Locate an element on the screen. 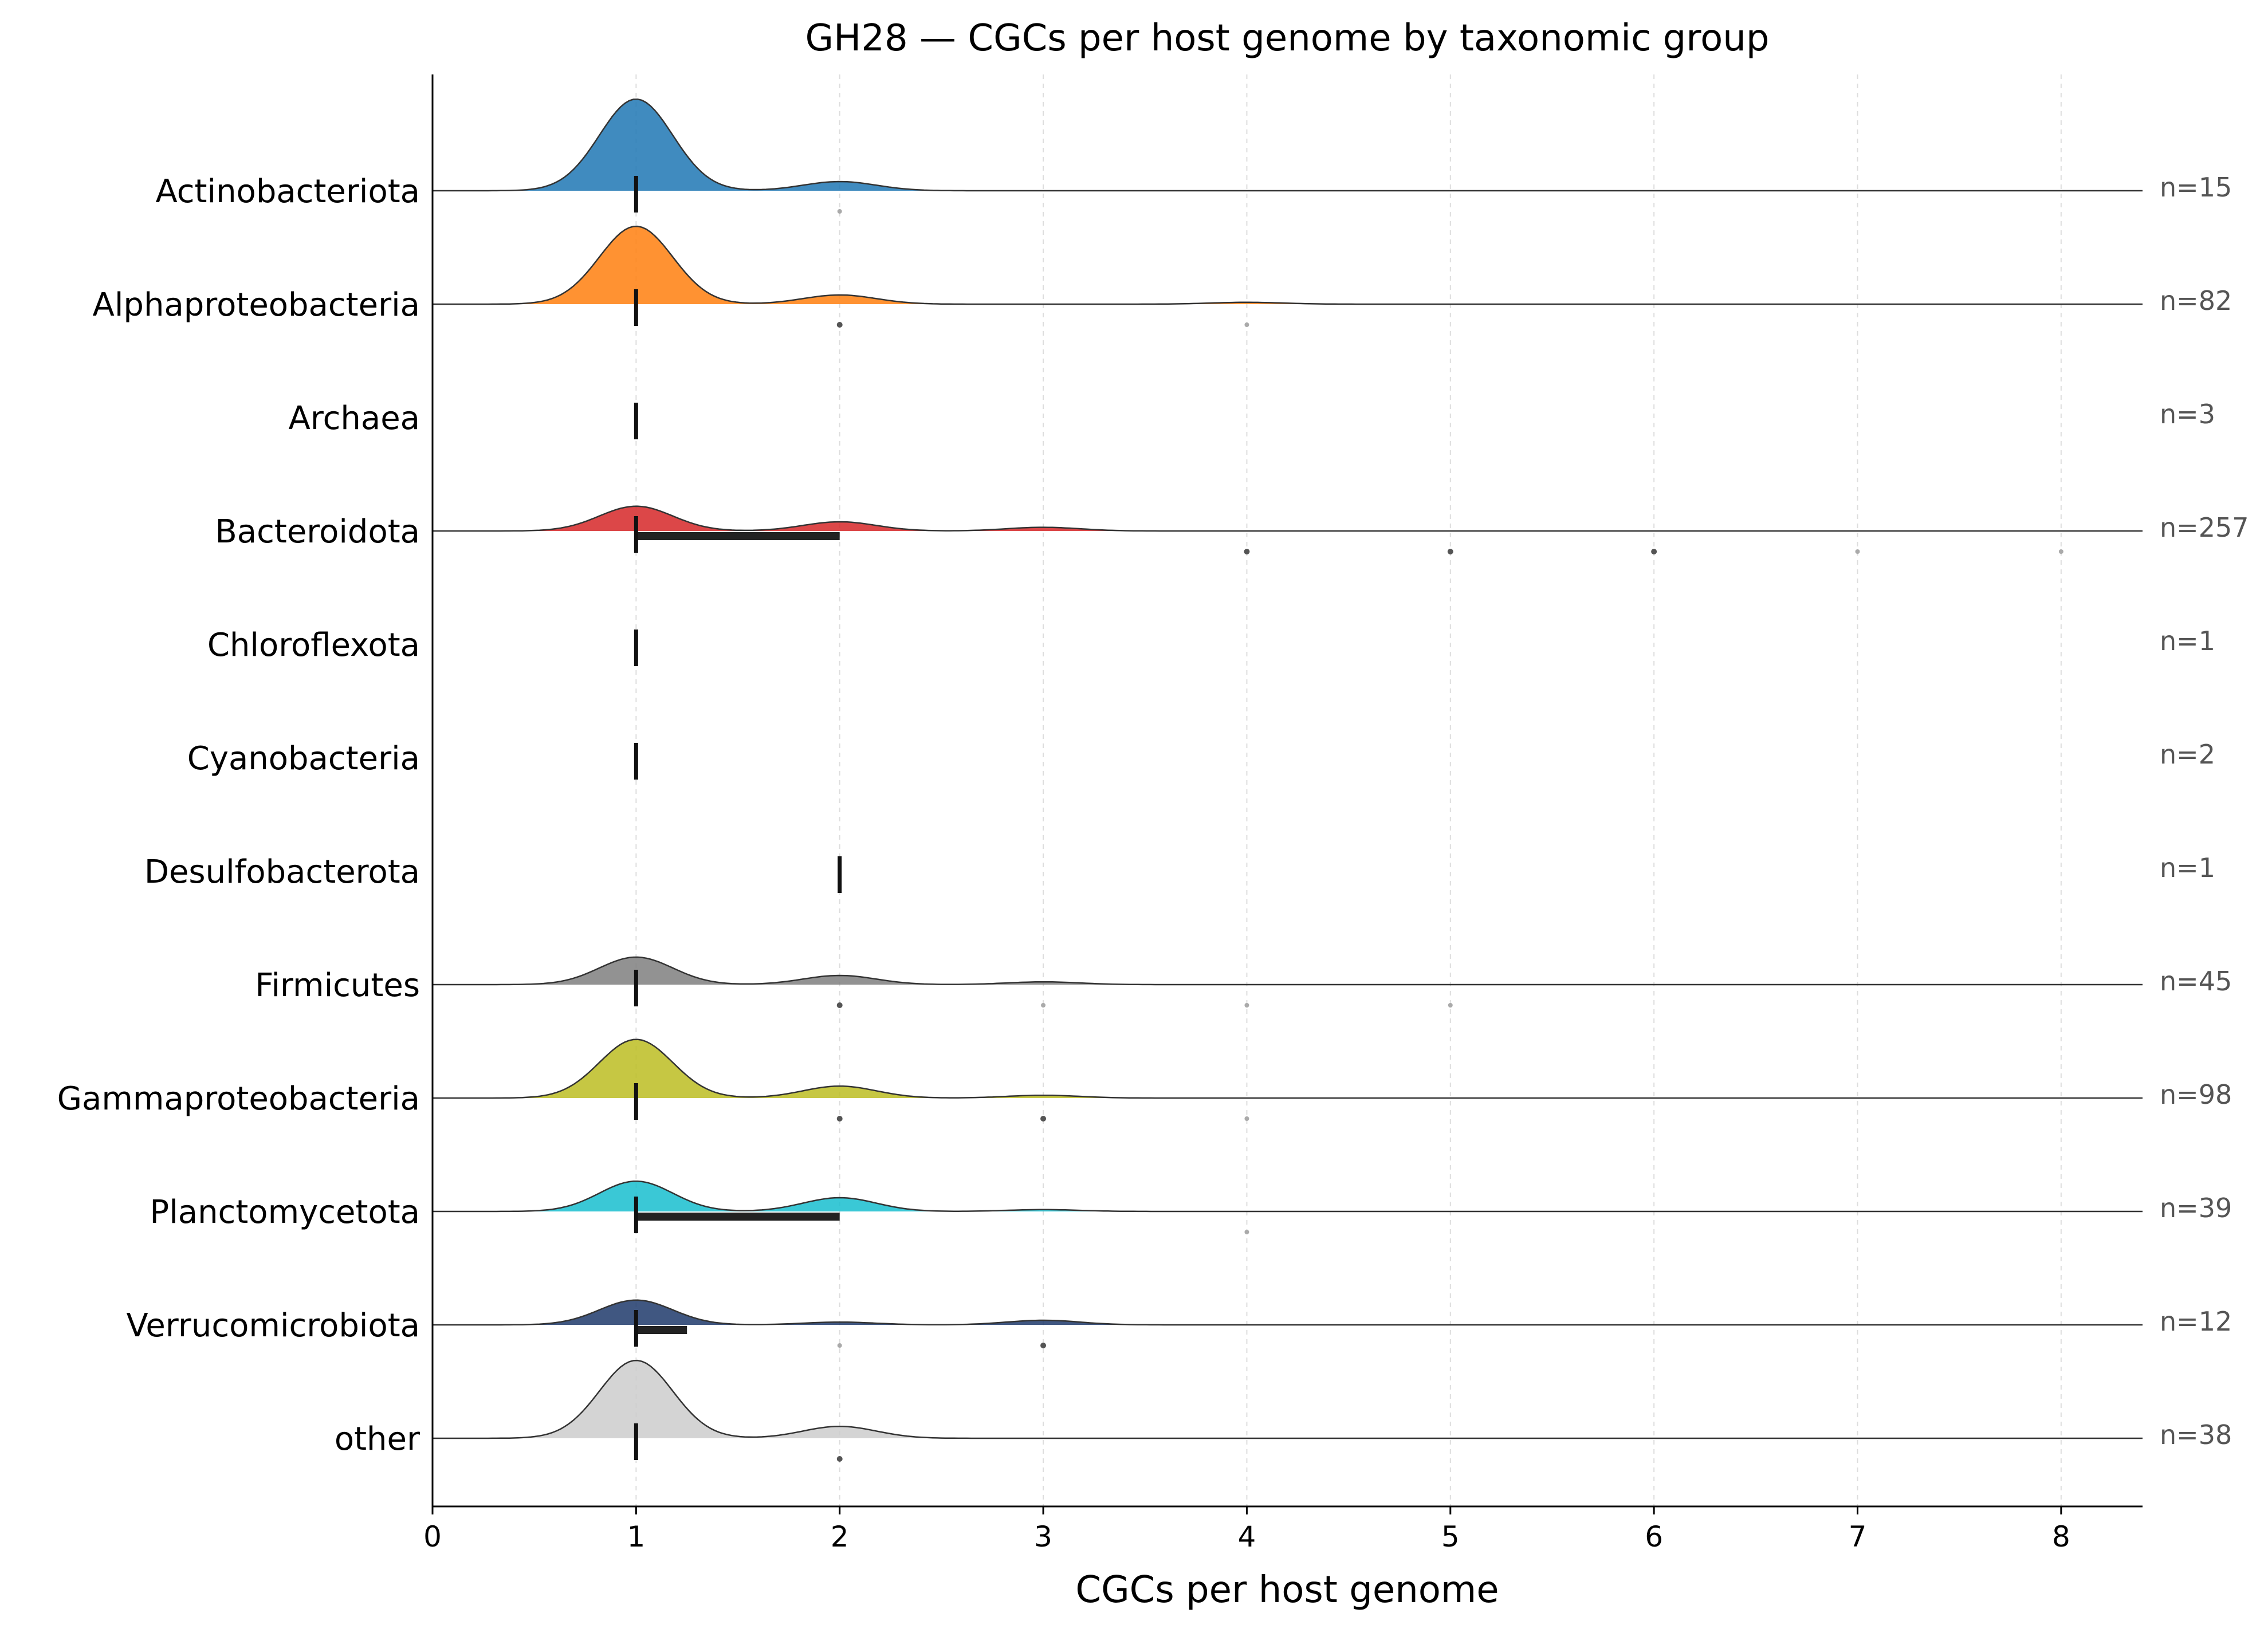  ridge-group: other n=38 is located at coordinates (1283, 1410).